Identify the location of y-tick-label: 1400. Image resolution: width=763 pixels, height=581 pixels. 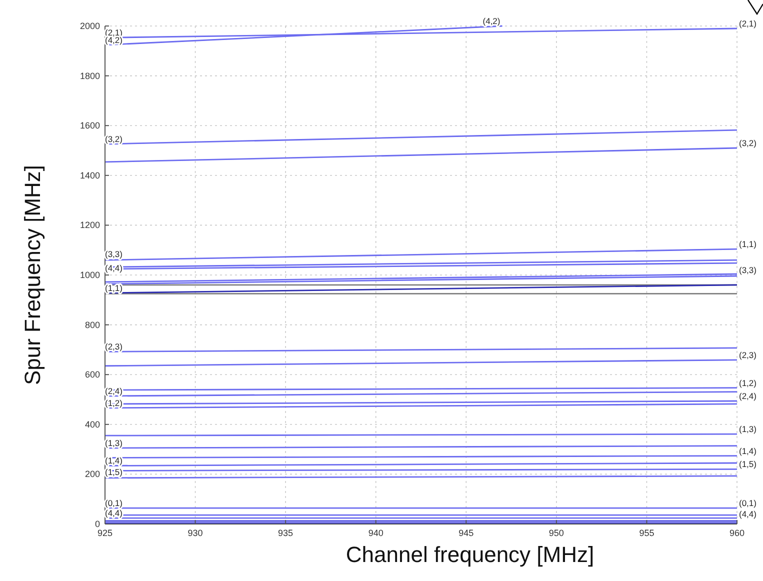
(90, 175).